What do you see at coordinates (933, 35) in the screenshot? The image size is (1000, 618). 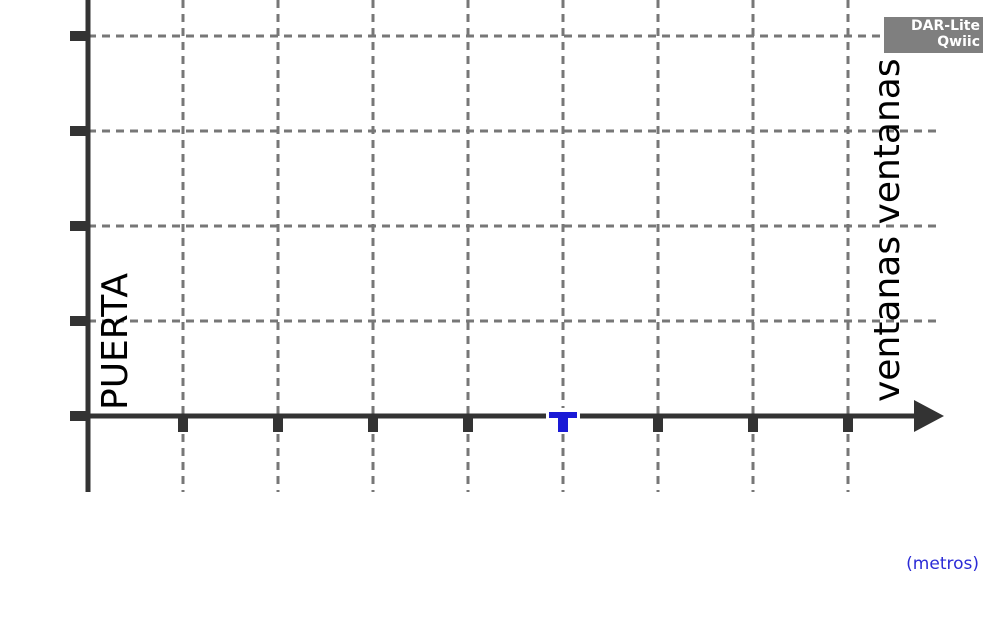 I see `lidar-lite-badge: DAR-Lite Qwiic` at bounding box center [933, 35].